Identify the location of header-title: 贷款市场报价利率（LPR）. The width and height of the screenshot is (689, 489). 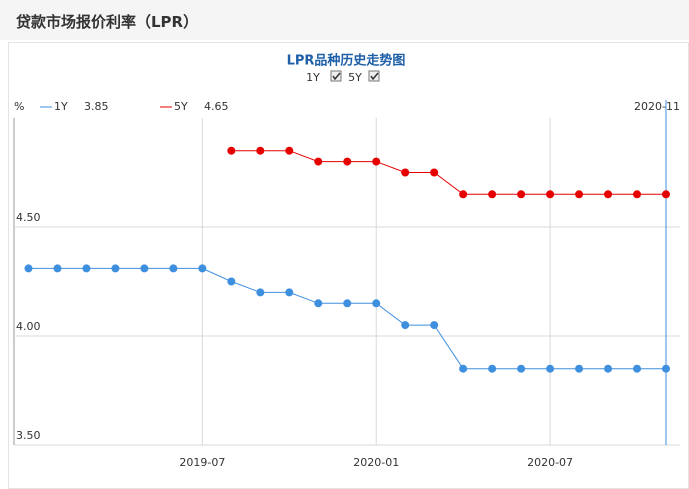
(107, 22).